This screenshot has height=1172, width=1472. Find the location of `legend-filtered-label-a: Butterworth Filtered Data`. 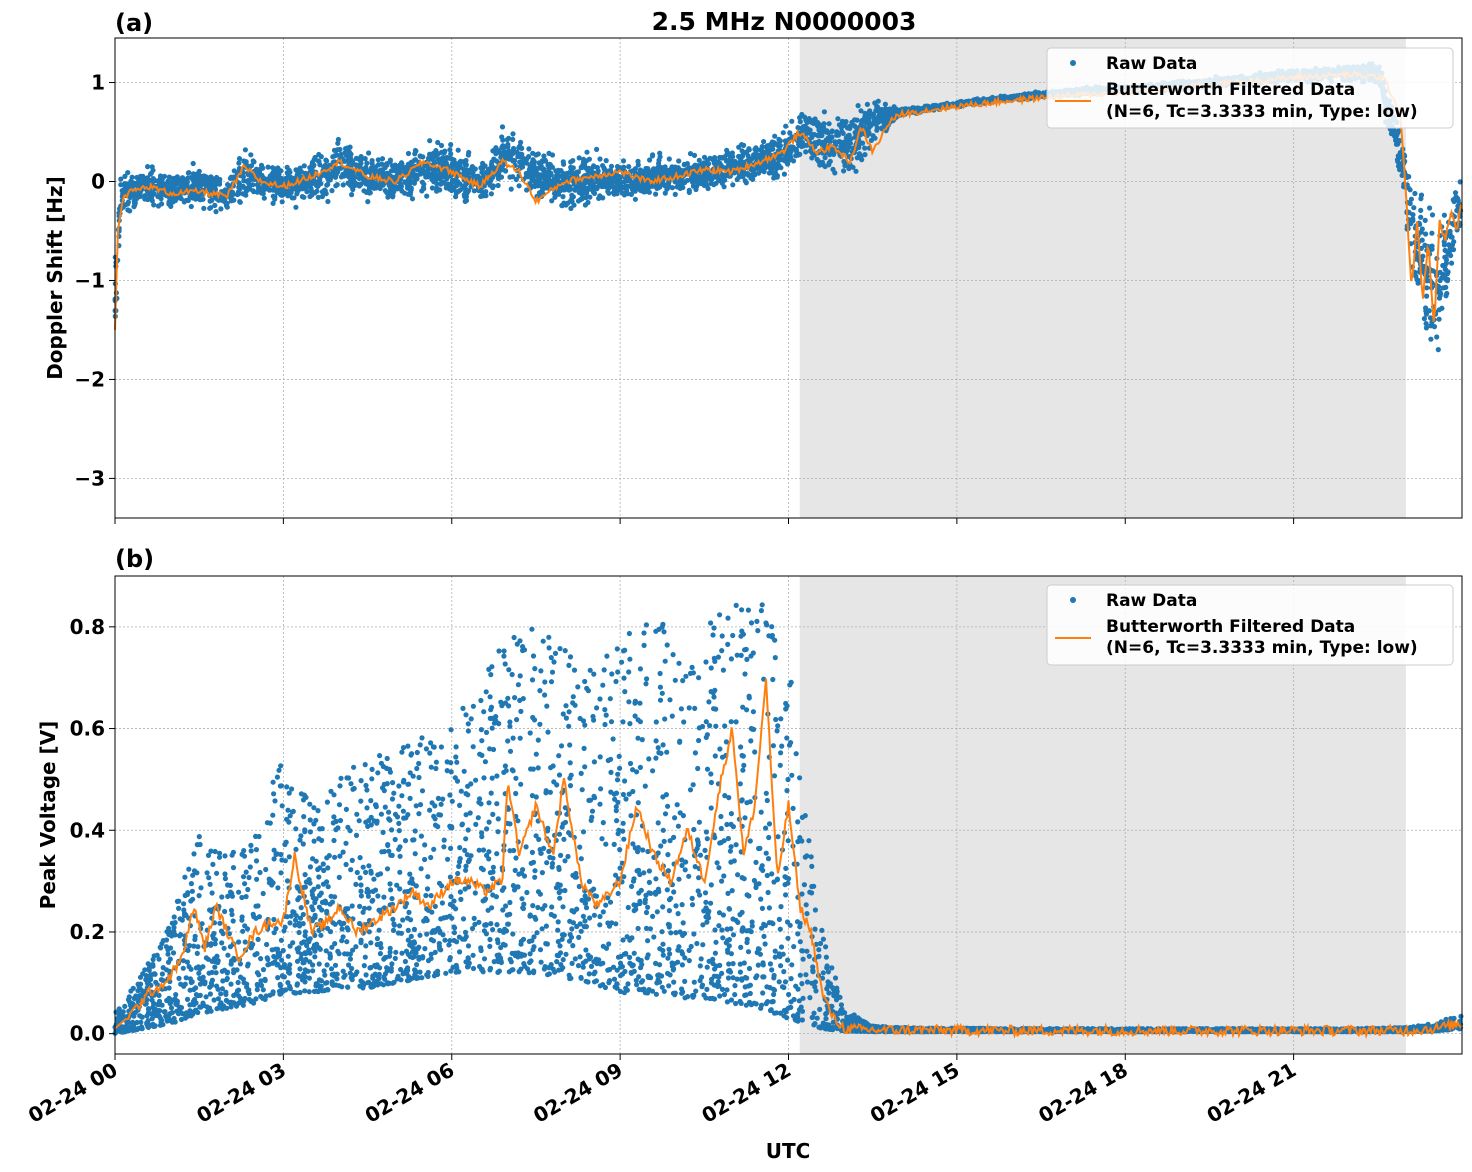

legend-filtered-label-a: Butterworth Filtered Data is located at coordinates (1230, 90).